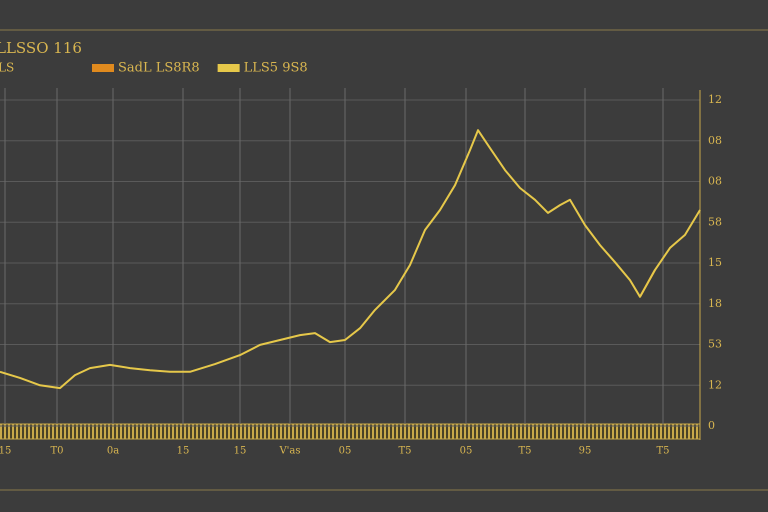 The height and width of the screenshot is (512, 768). I want to click on y-tick-label: 18, so click(715, 303).